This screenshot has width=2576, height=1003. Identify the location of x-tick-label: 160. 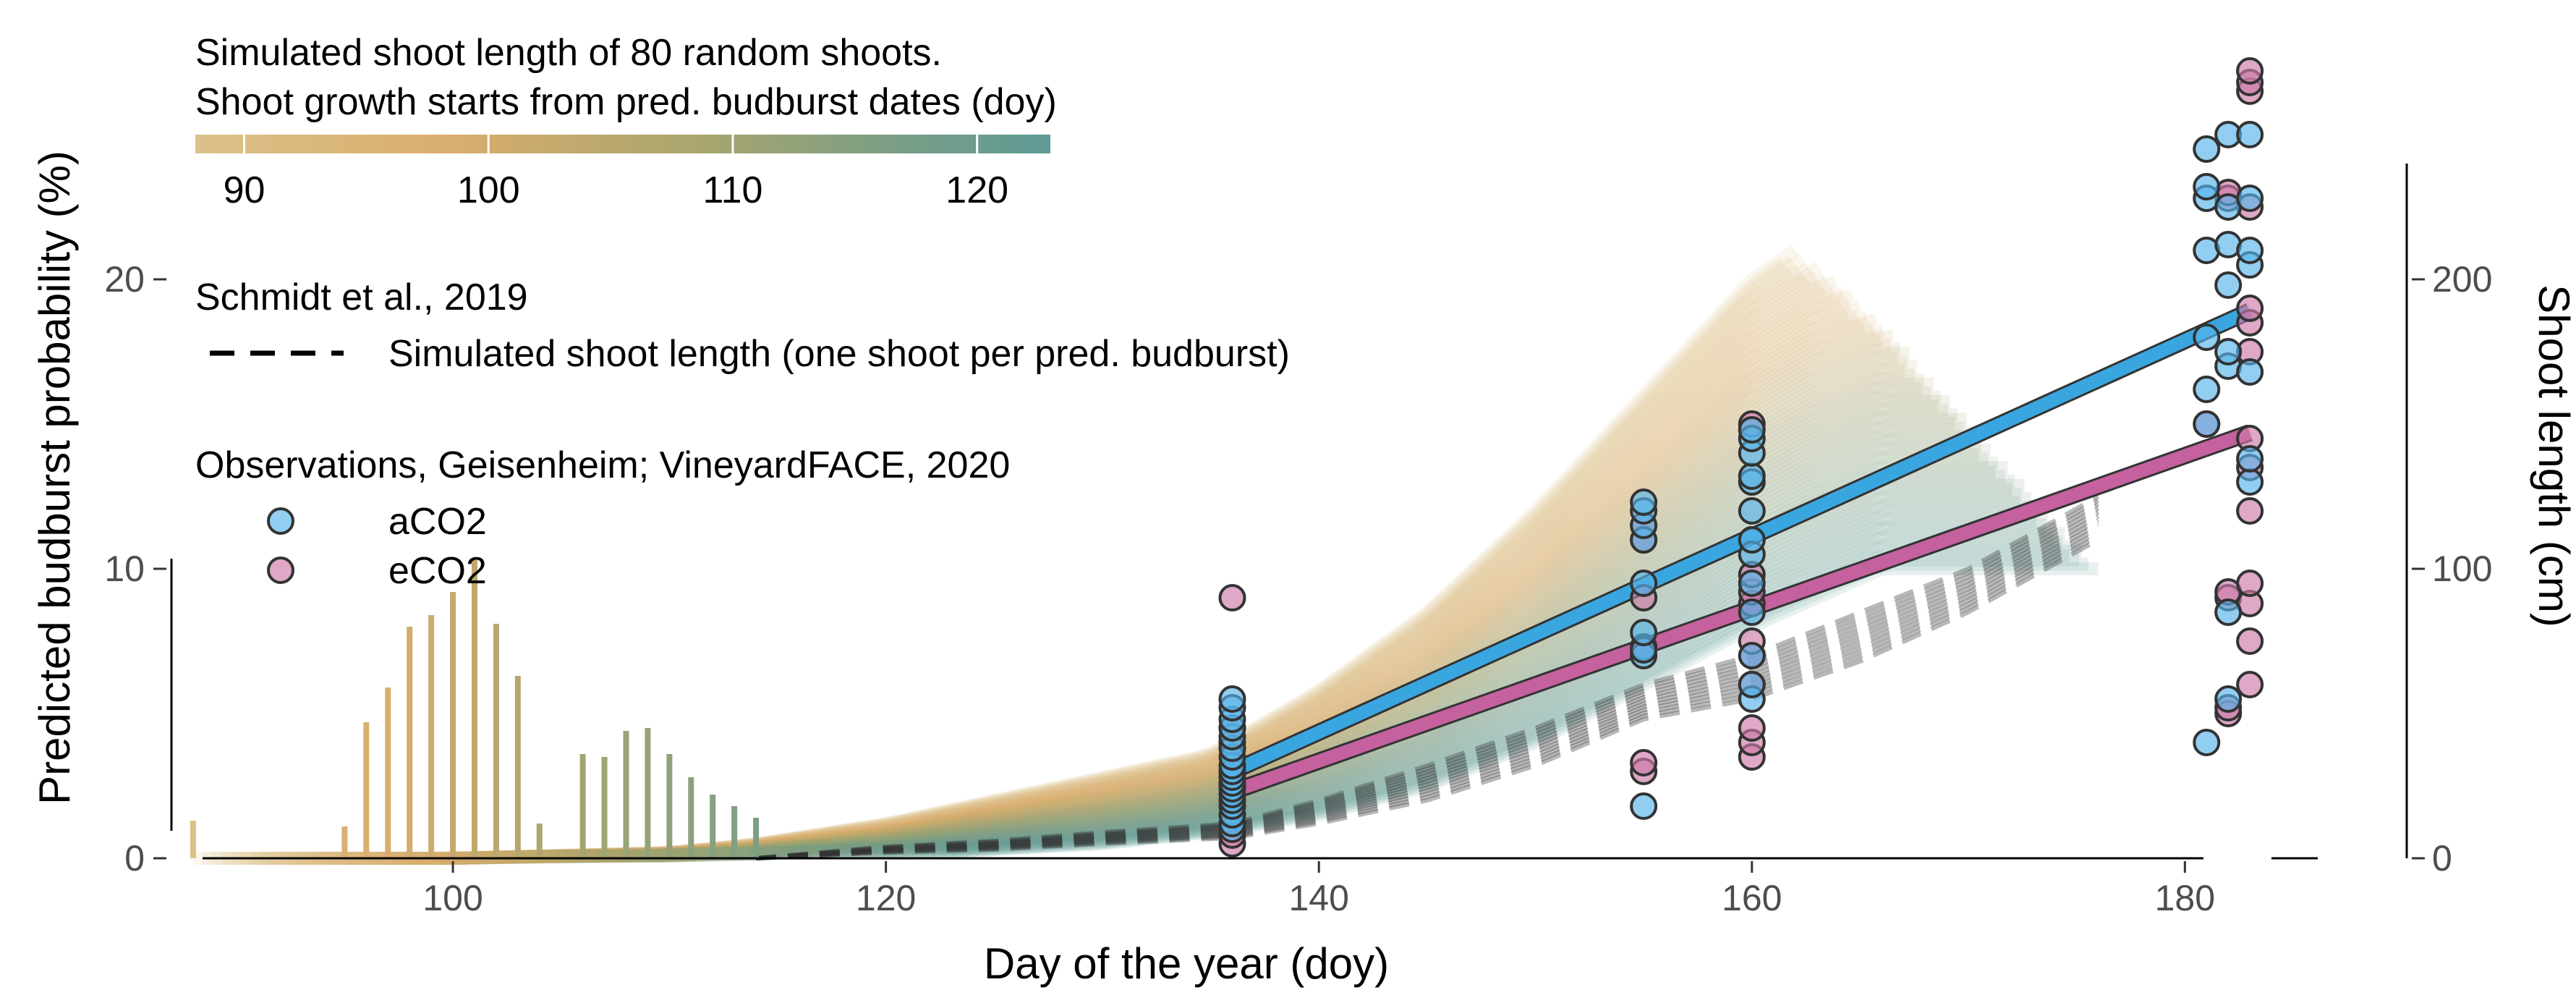
(1752, 898).